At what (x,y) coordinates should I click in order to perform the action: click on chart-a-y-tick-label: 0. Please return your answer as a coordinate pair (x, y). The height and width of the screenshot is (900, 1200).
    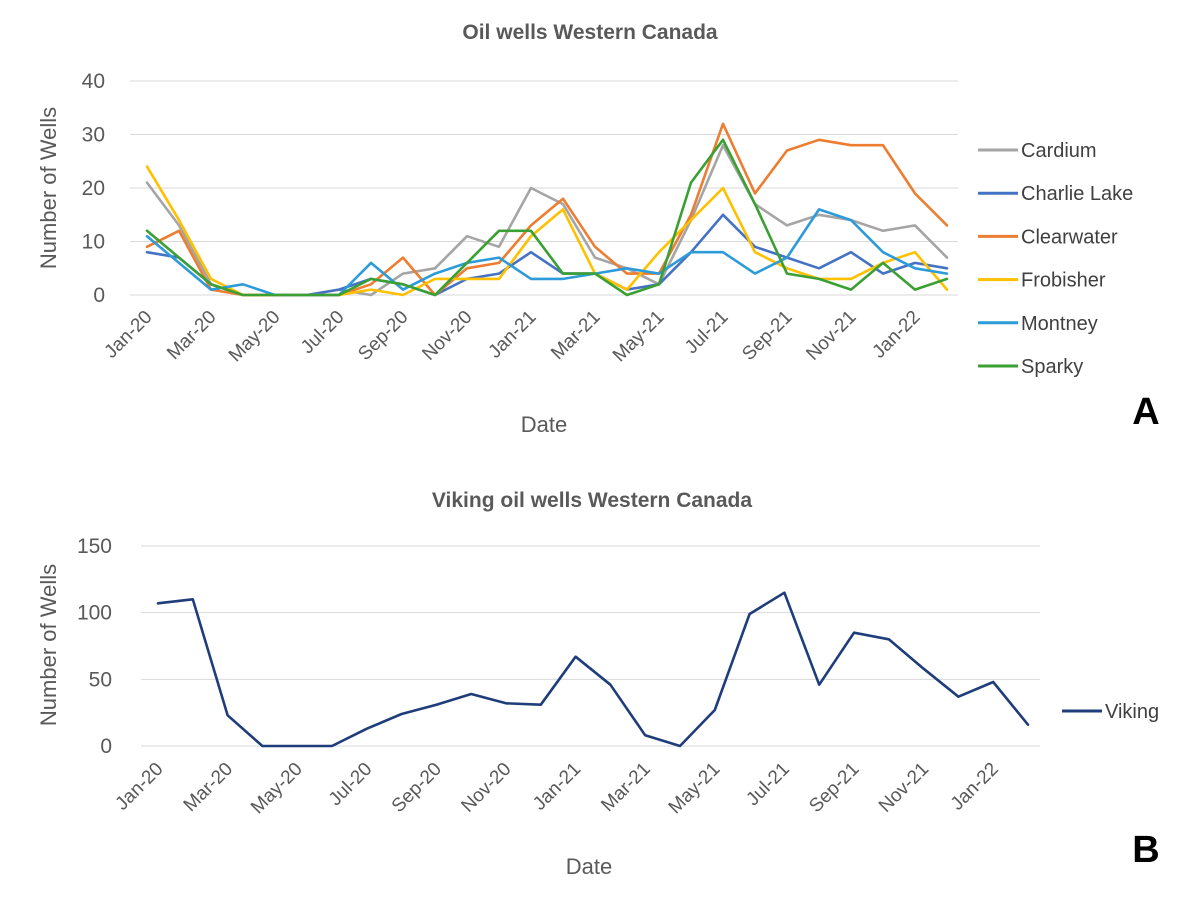
    Looking at the image, I should click on (99, 295).